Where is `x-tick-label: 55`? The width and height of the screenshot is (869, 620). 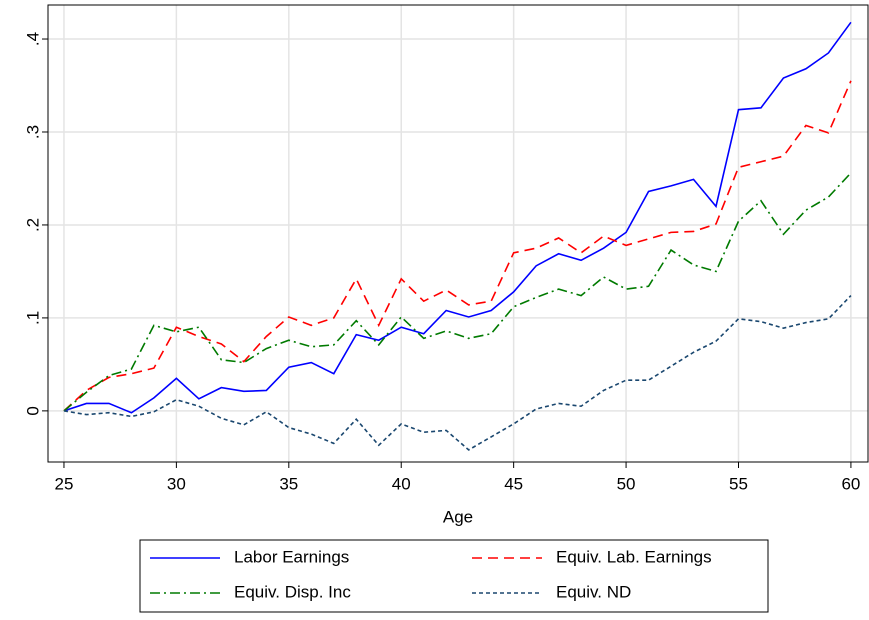
x-tick-label: 55 is located at coordinates (738, 483).